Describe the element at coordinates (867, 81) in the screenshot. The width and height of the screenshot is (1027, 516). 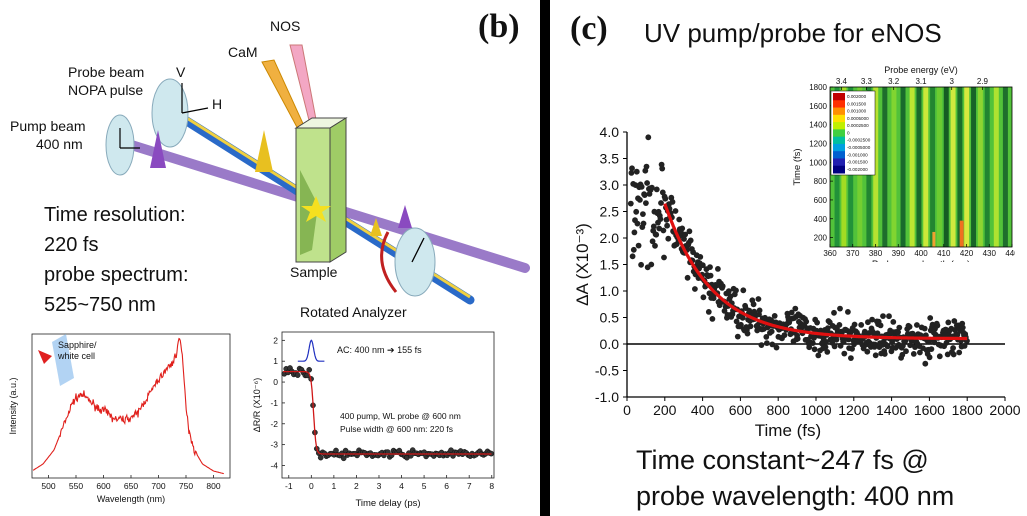
I see `x2-tick-label: 3.3` at that location.